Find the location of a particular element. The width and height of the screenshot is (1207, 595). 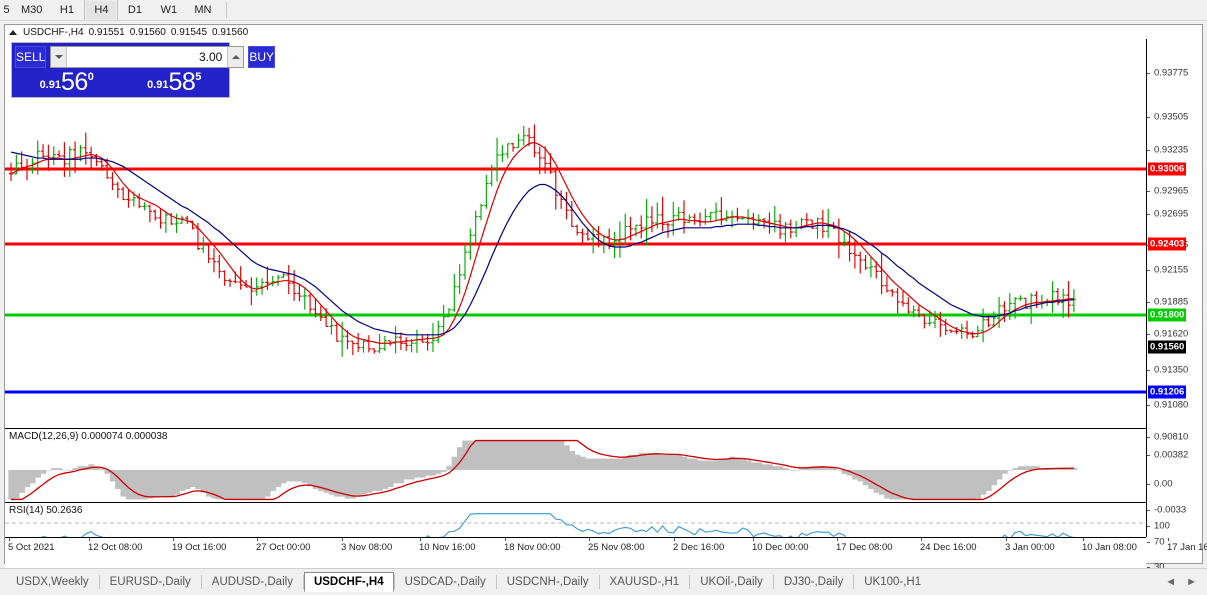

price-level-tag: 0.91560 is located at coordinates (1167, 347).